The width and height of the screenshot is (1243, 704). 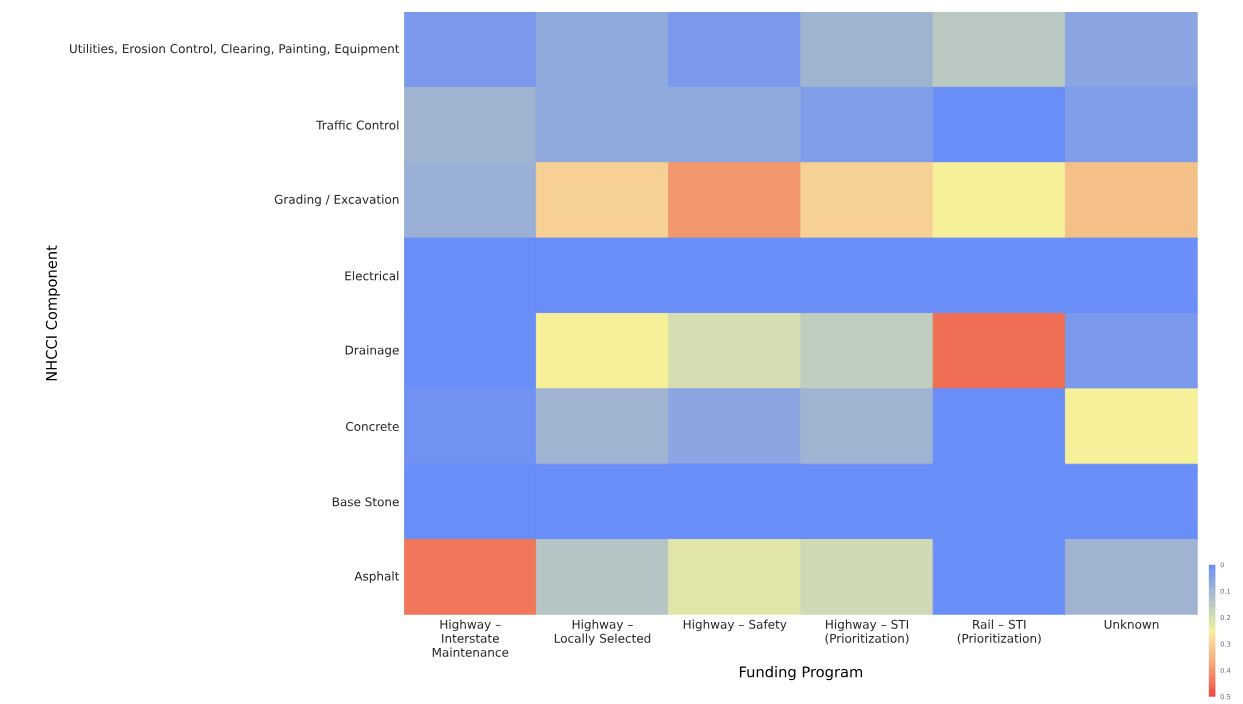 What do you see at coordinates (235, 49) in the screenshot?
I see `y-tick-label: Utilities, Erosion Control, Clearing, Painting, Equipment` at bounding box center [235, 49].